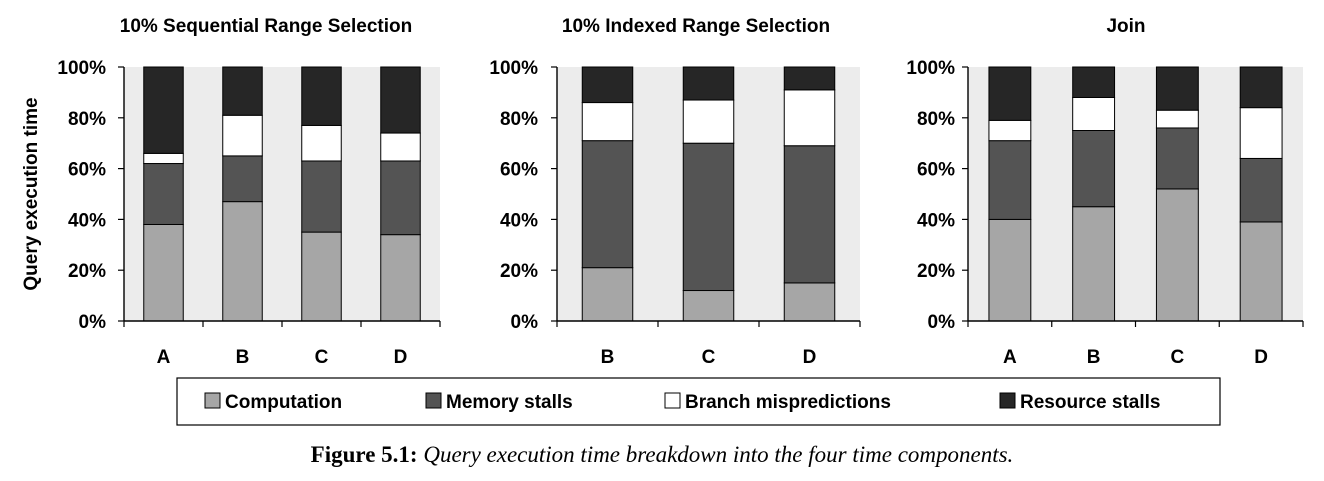 This screenshot has width=1324, height=481. What do you see at coordinates (1090, 402) in the screenshot?
I see `legend-label: Resource stalls` at bounding box center [1090, 402].